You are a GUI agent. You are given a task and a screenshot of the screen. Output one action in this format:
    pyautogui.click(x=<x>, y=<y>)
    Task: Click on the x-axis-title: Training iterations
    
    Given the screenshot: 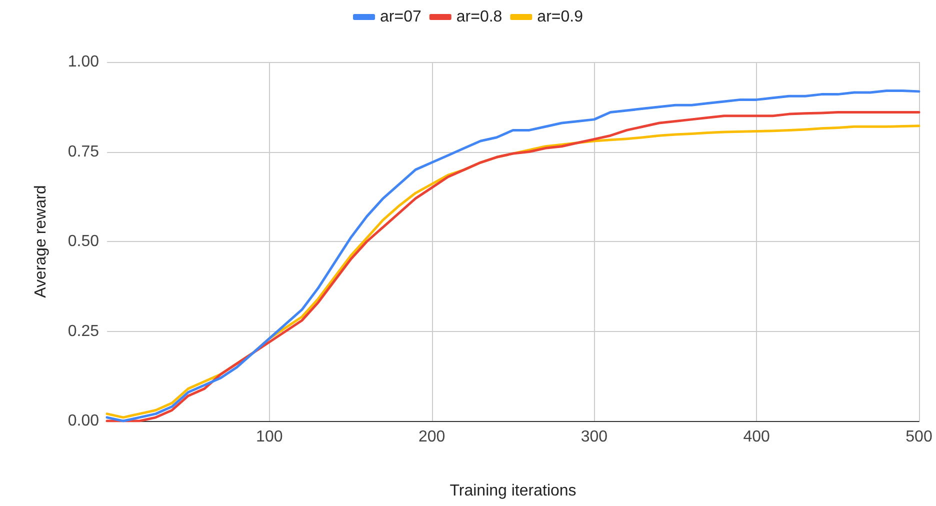 What is the action you would take?
    pyautogui.click(x=513, y=491)
    